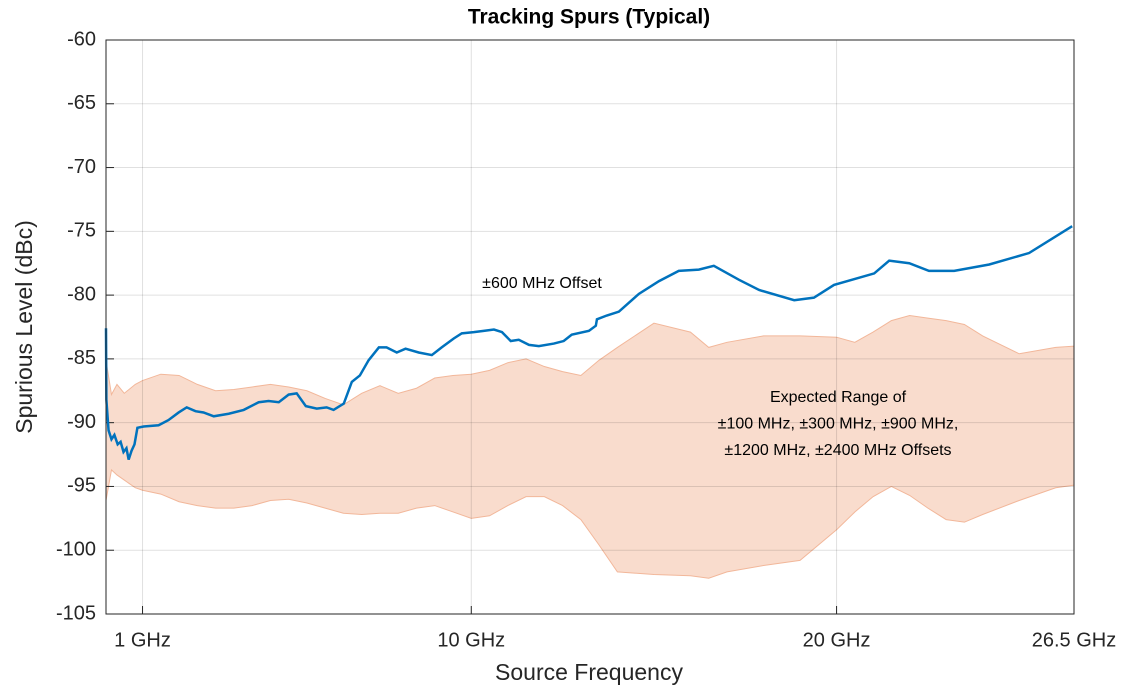  Describe the element at coordinates (81, 231) in the screenshot. I see `y-tick-label: -75` at that location.